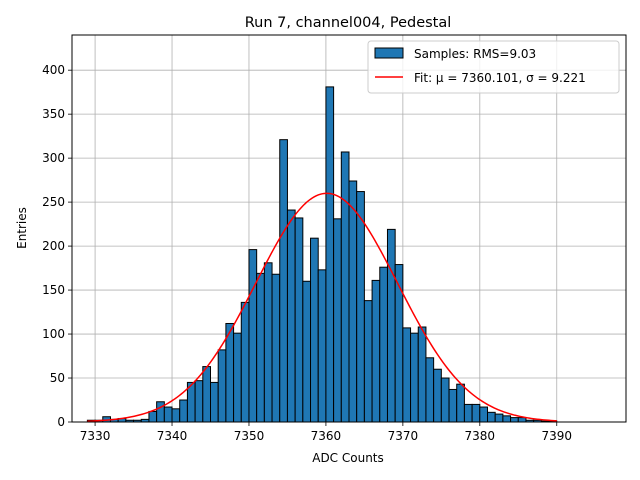 The image size is (640, 480). What do you see at coordinates (556, 436) in the screenshot?
I see `x-tick-label: 7390` at bounding box center [556, 436].